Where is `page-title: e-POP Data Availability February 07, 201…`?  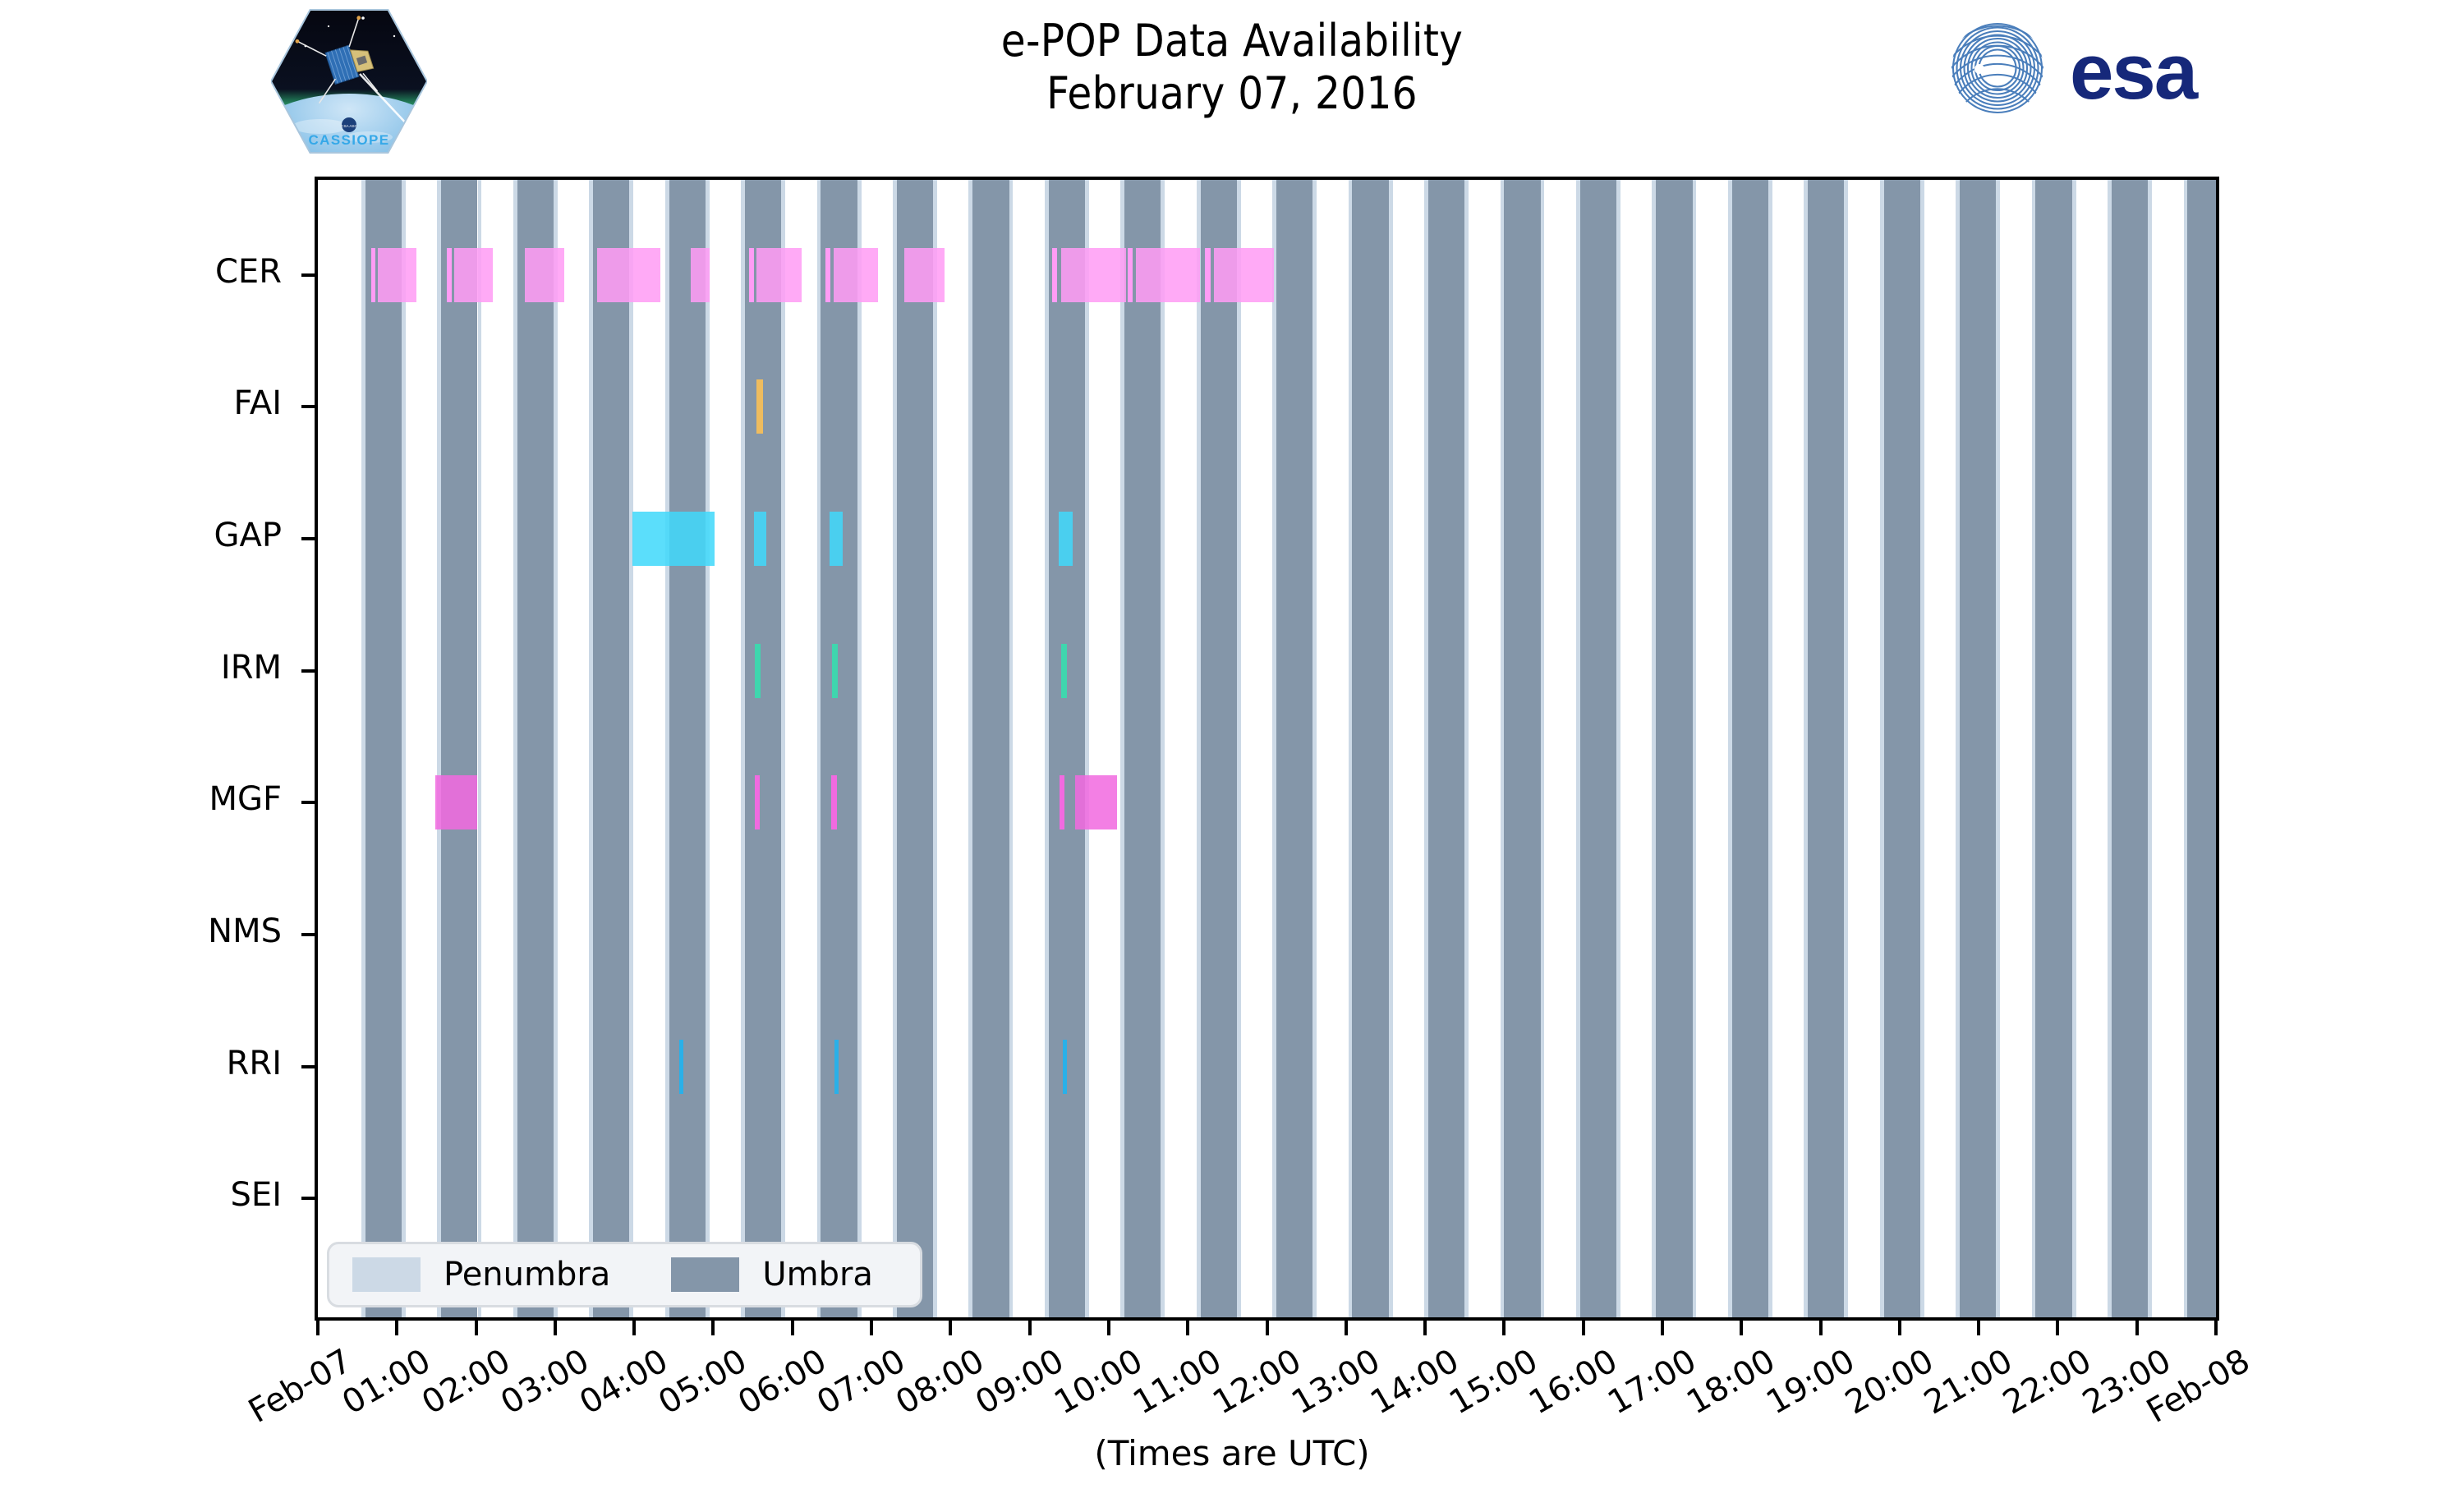 page-title: e-POP Data Availability February 07, 201… is located at coordinates (1232, 67).